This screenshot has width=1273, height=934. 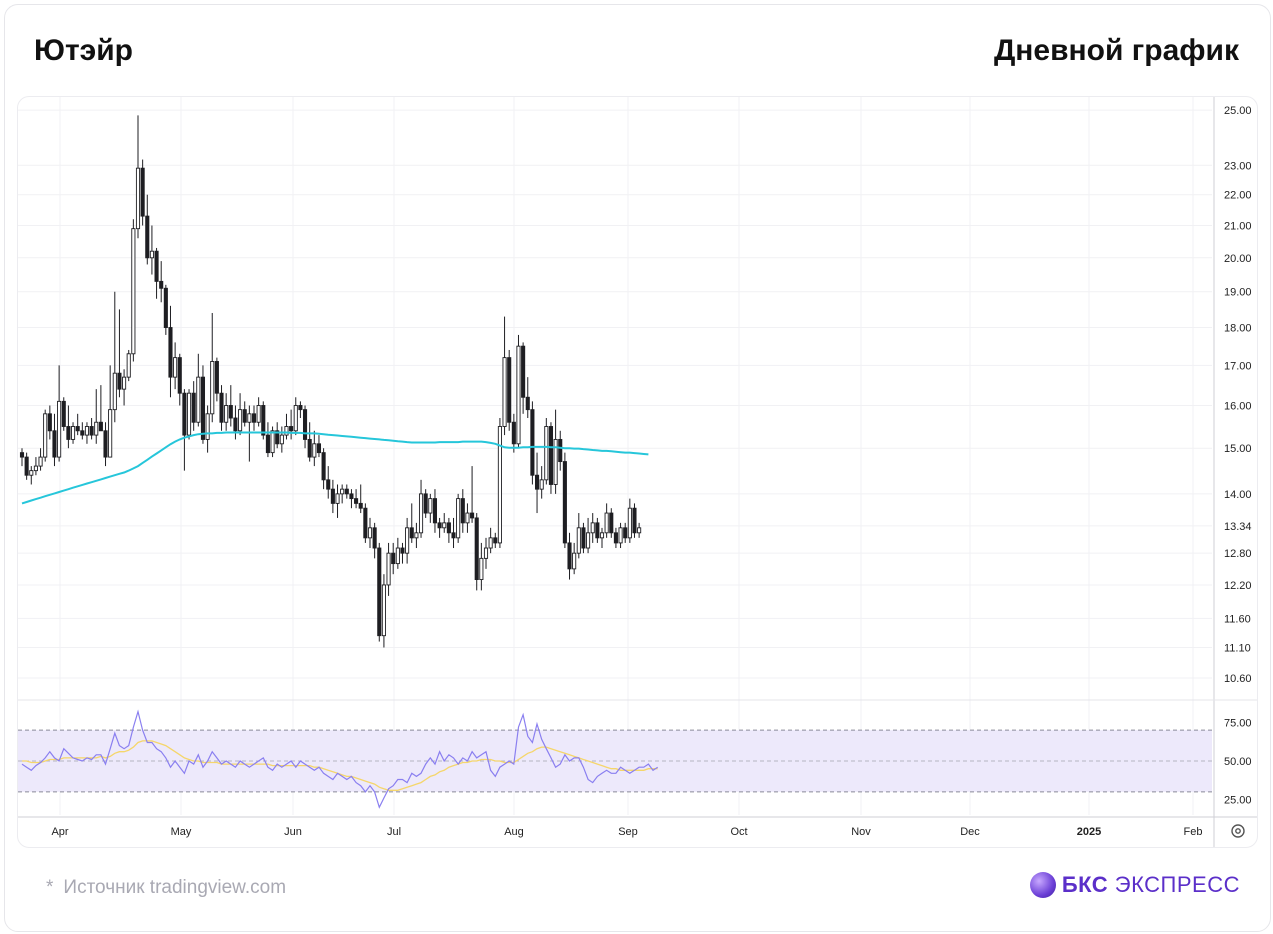 I want to click on settings-icon, so click(x=1238, y=831).